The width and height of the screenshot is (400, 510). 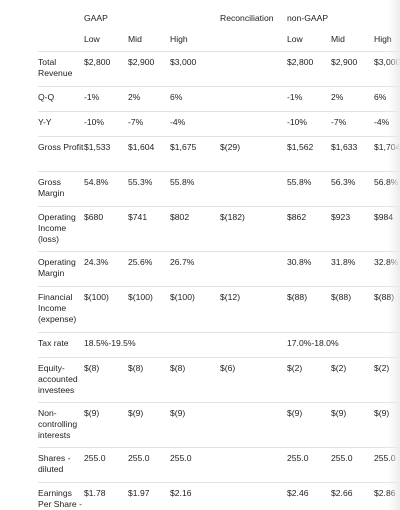 I want to click on reconciliation-value: $(6), so click(x=253, y=380).